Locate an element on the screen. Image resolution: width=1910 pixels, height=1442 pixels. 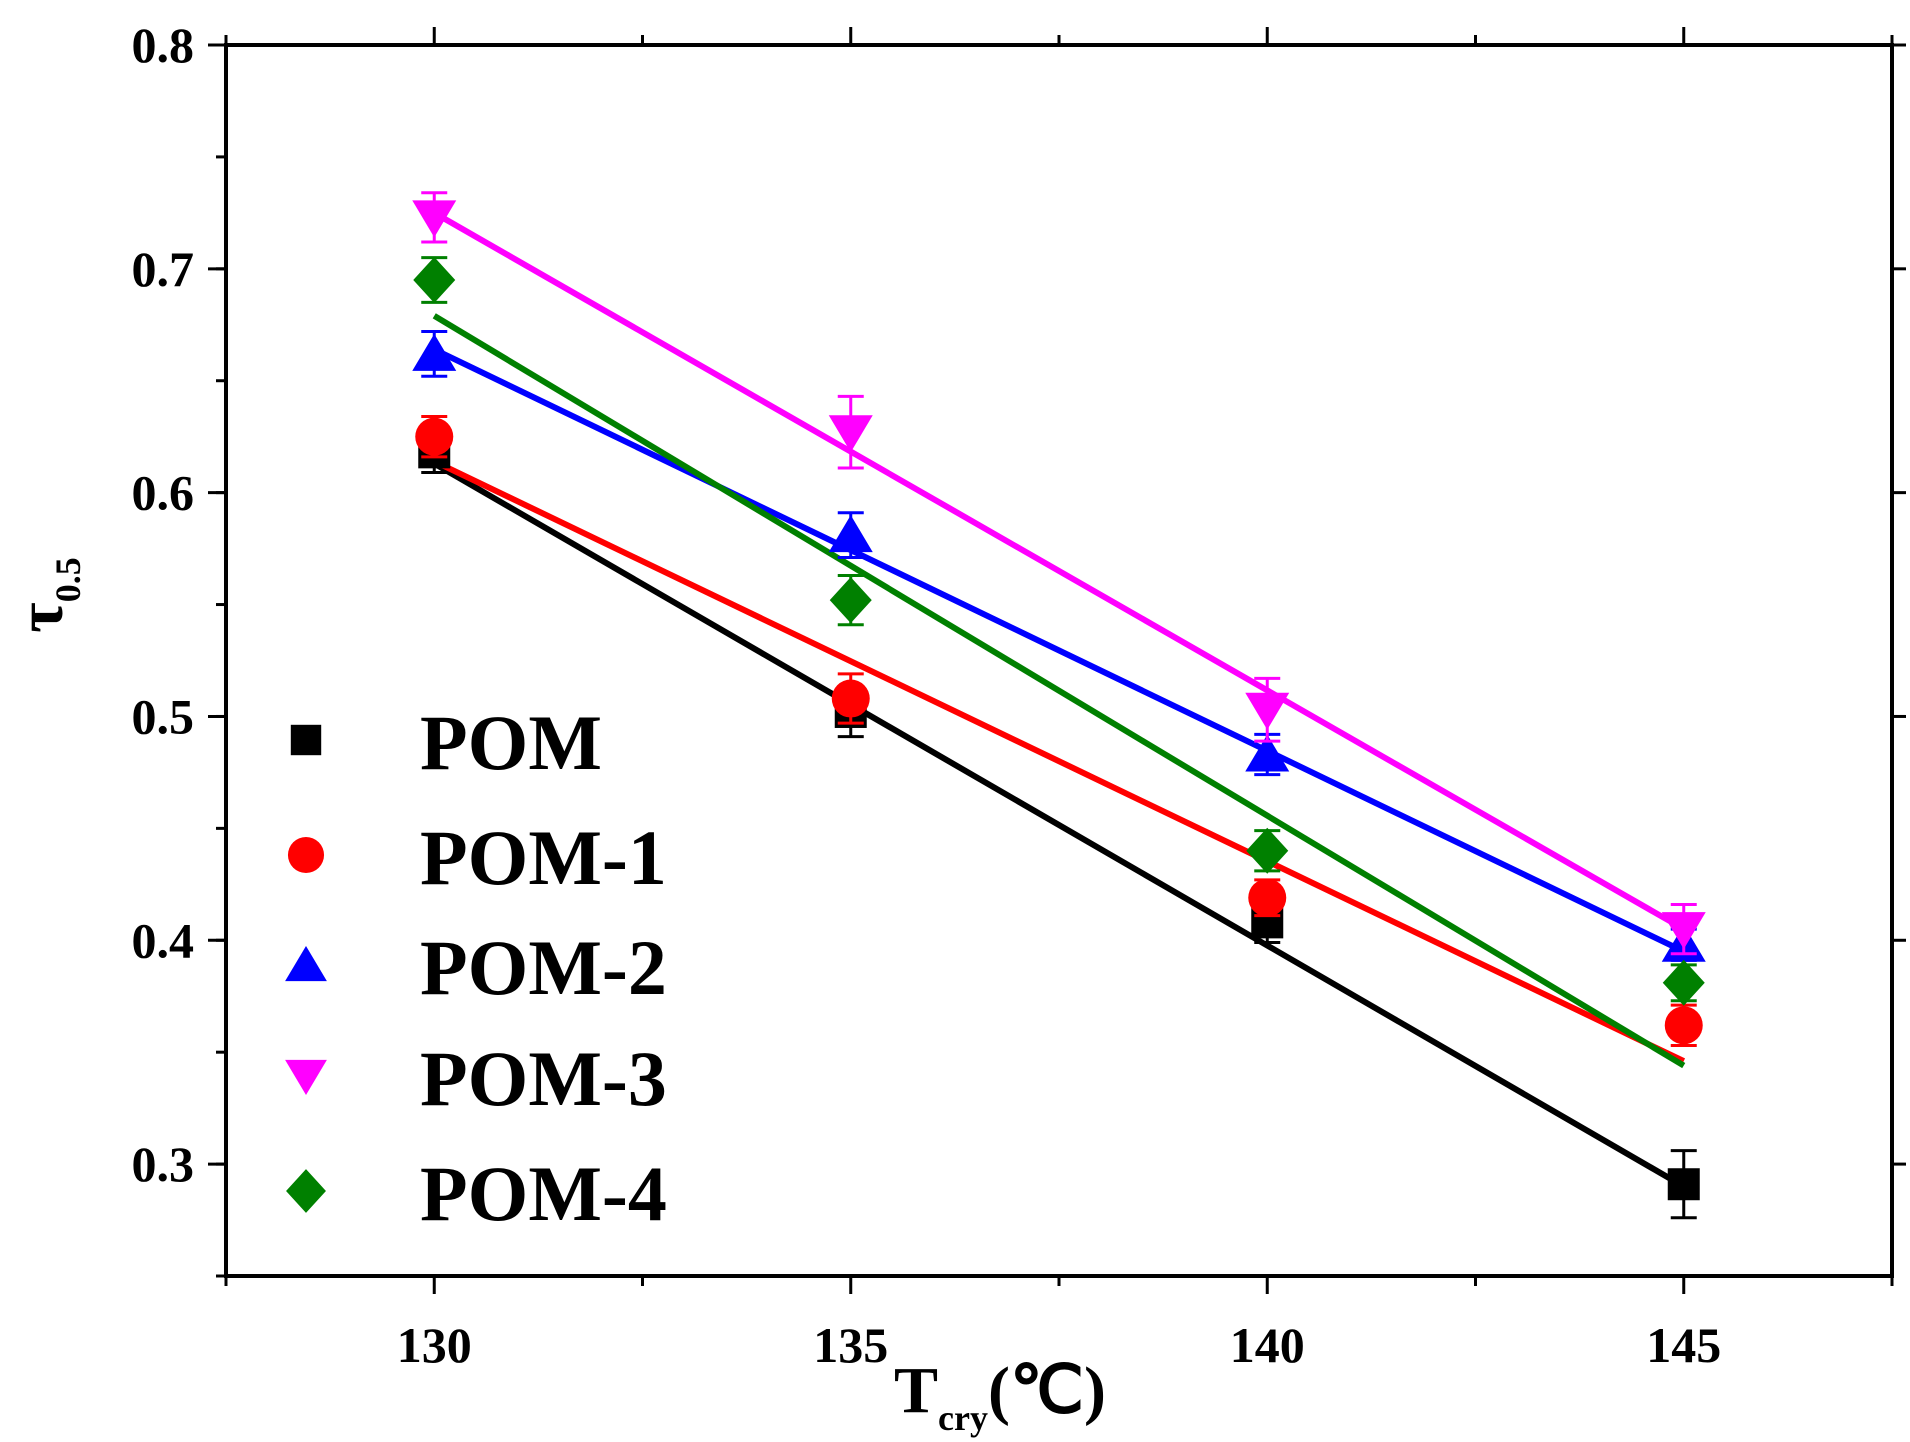
y-tick-label: 0.5 is located at coordinates (163, 716).